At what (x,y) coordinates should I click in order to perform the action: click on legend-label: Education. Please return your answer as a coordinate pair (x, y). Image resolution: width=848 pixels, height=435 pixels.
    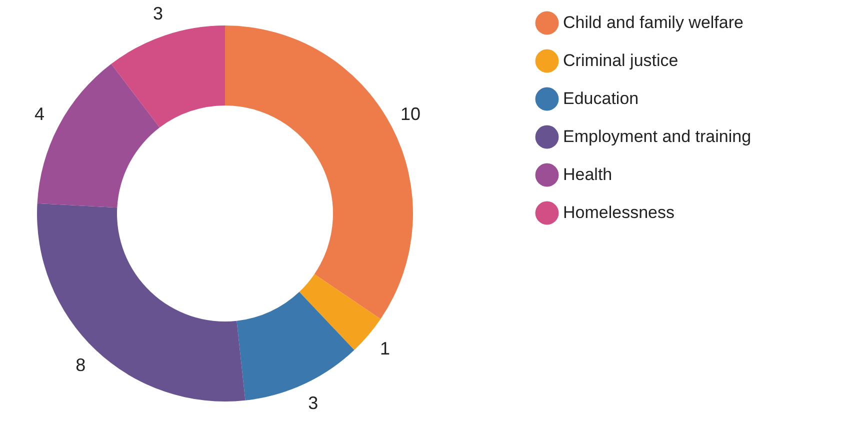
    Looking at the image, I should click on (601, 98).